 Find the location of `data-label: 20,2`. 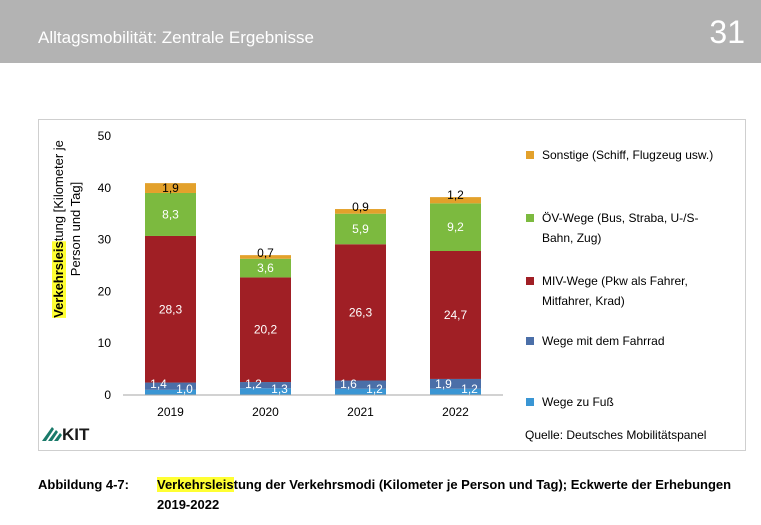

data-label: 20,2 is located at coordinates (266, 330).